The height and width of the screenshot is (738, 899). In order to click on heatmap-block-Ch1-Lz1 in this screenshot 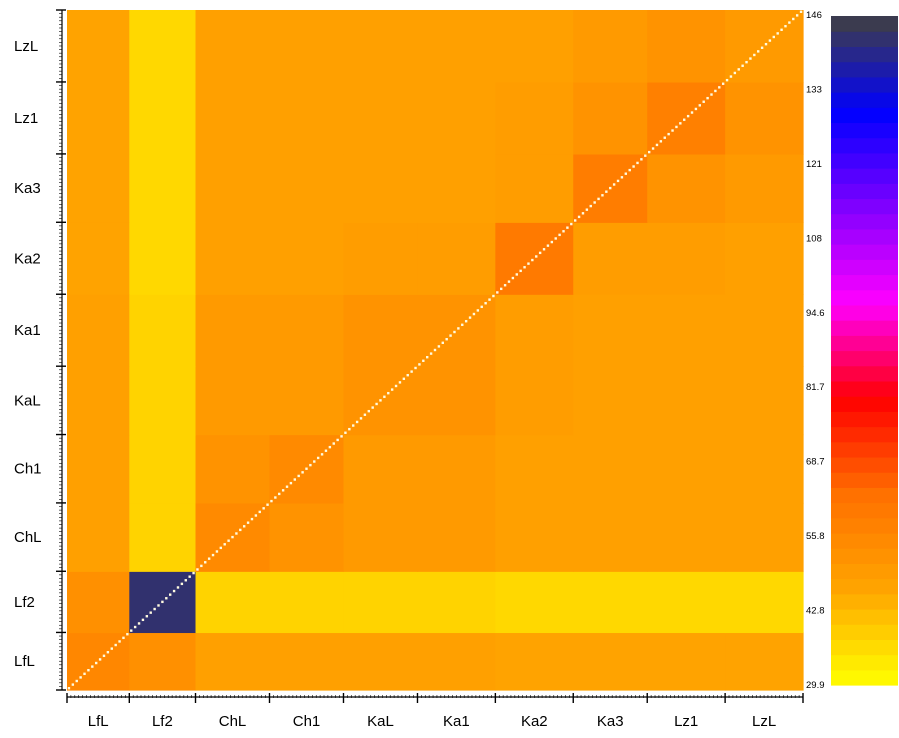, I will do `click(686, 469)`.